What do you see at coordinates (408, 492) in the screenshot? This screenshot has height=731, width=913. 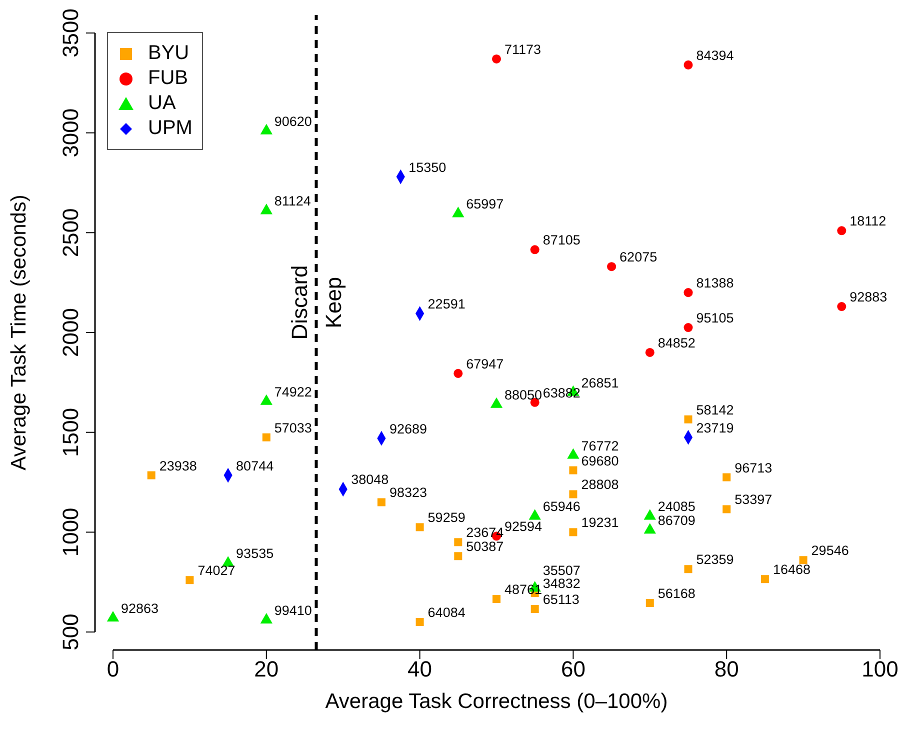 I see `annotation: 98323` at bounding box center [408, 492].